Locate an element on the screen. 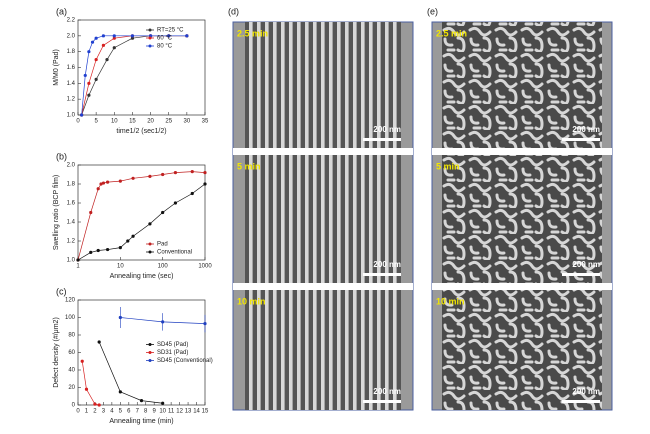 The height and width of the screenshot is (434, 650). x-tick-label: 5 is located at coordinates (96, 122).